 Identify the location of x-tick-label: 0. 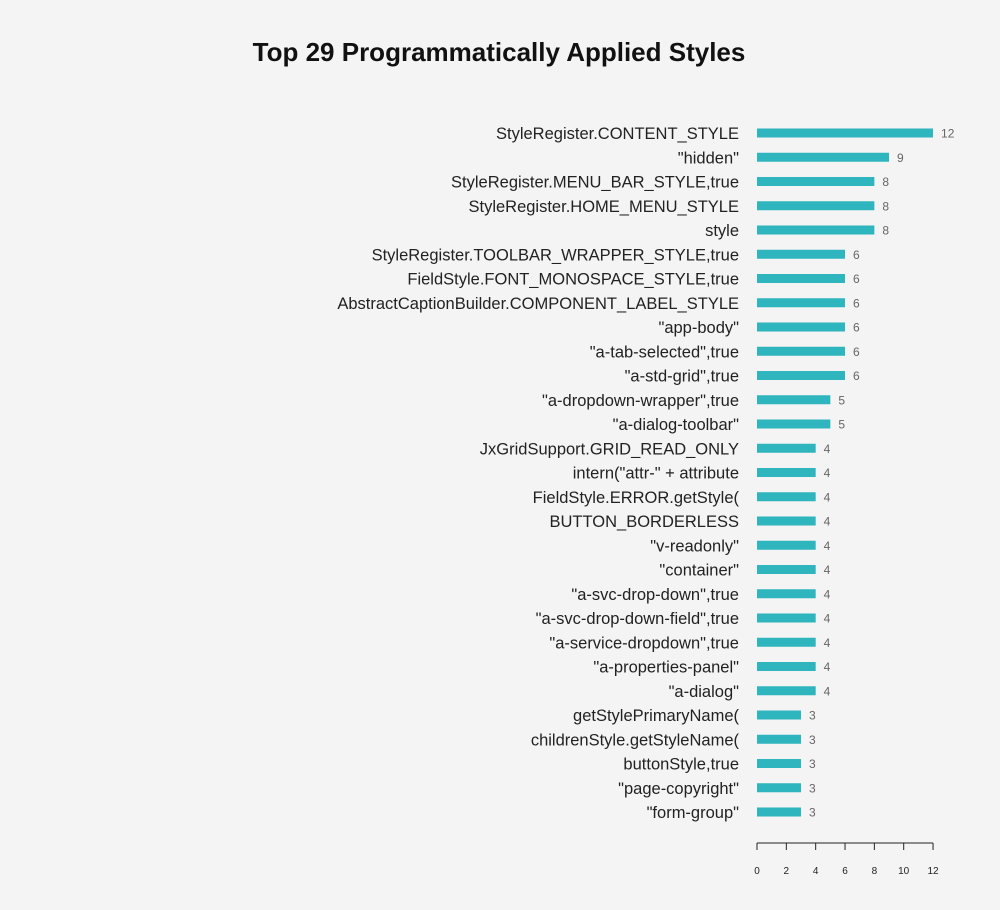
(757, 871).